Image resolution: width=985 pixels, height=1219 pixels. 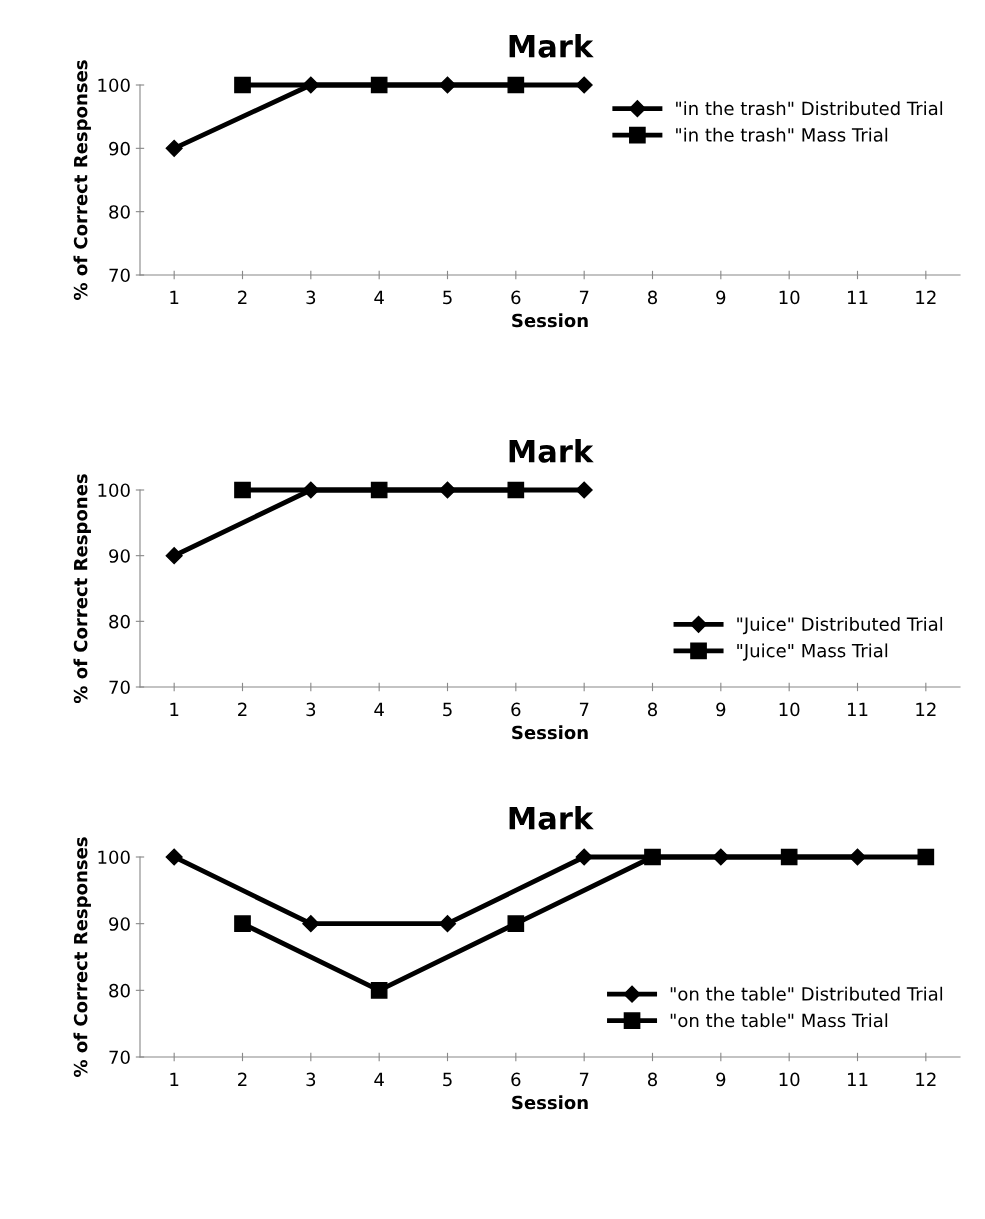 What do you see at coordinates (779, 1020) in the screenshot?
I see `legend-label: "on the table" Mass Trial` at bounding box center [779, 1020].